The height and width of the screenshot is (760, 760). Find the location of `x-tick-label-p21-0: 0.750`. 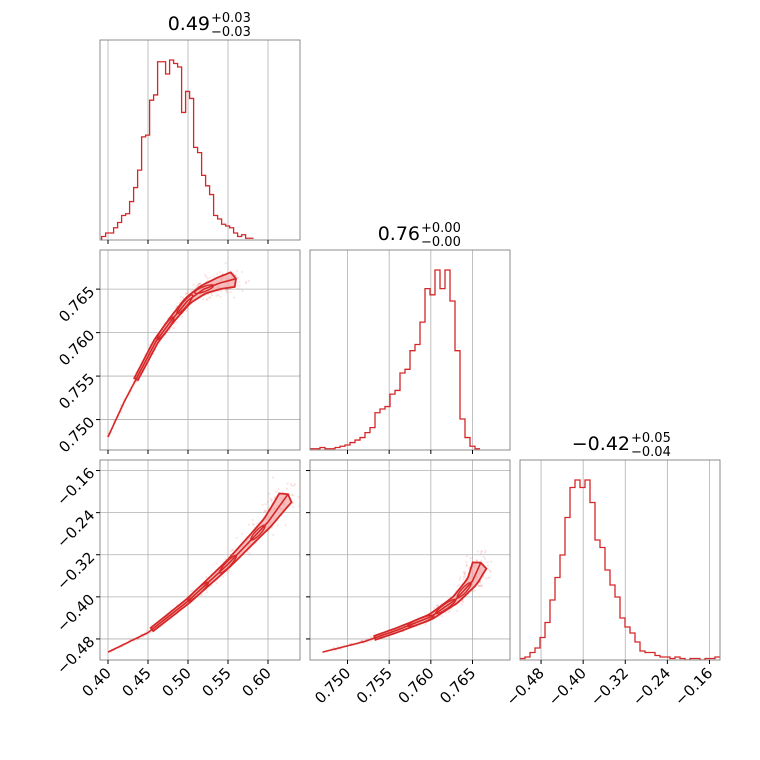

x-tick-label-p21-0: 0.750 is located at coordinates (332, 685).